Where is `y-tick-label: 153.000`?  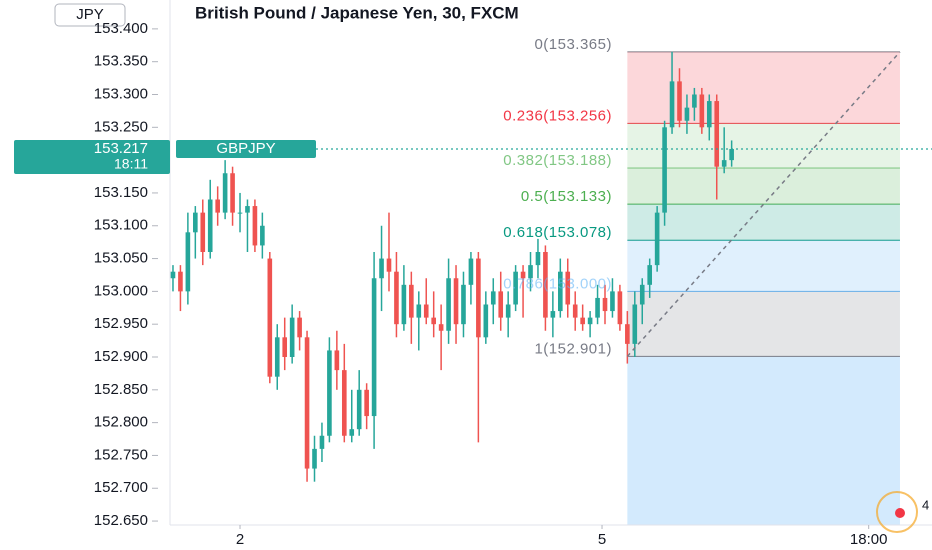 y-tick-label: 153.000 is located at coordinates (121, 290).